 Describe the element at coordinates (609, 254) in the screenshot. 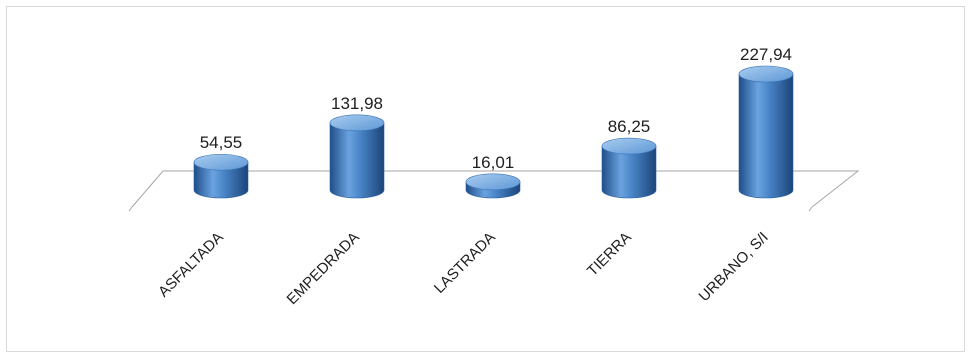

I see `category-label: TIERRA` at that location.